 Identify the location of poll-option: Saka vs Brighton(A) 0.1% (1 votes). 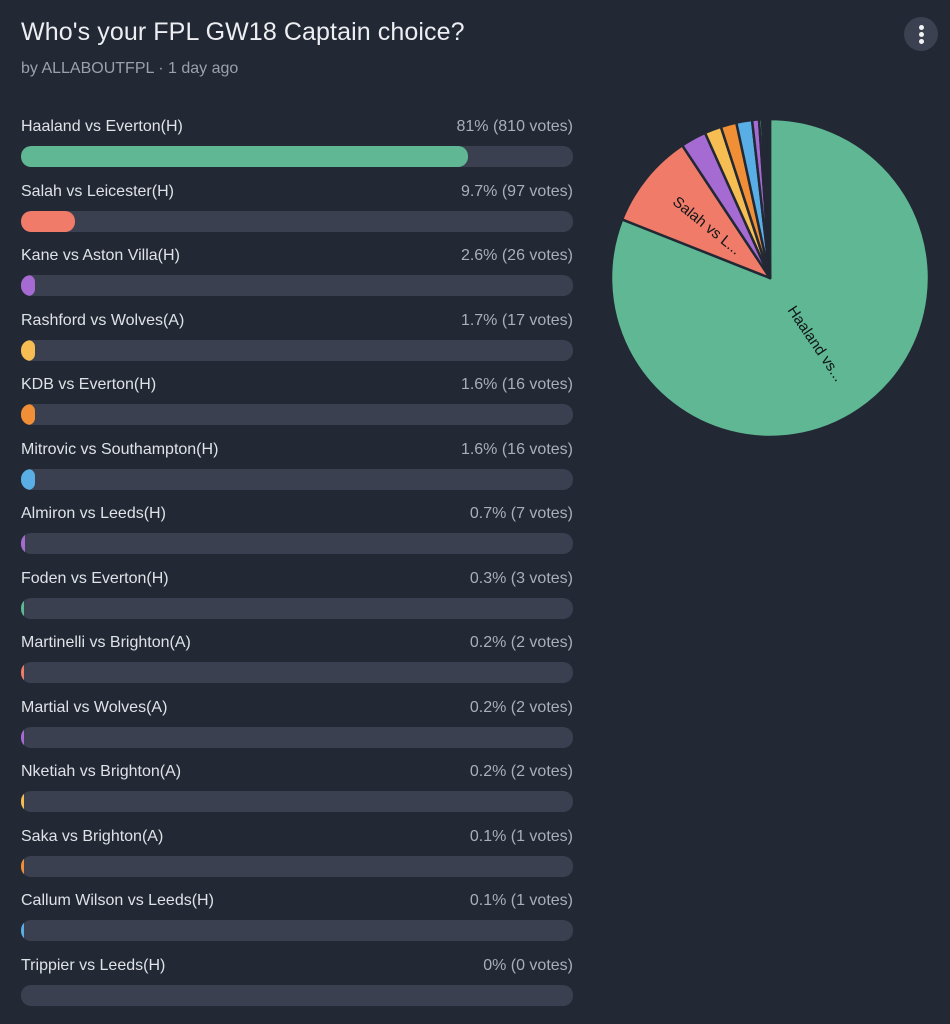
(297, 860).